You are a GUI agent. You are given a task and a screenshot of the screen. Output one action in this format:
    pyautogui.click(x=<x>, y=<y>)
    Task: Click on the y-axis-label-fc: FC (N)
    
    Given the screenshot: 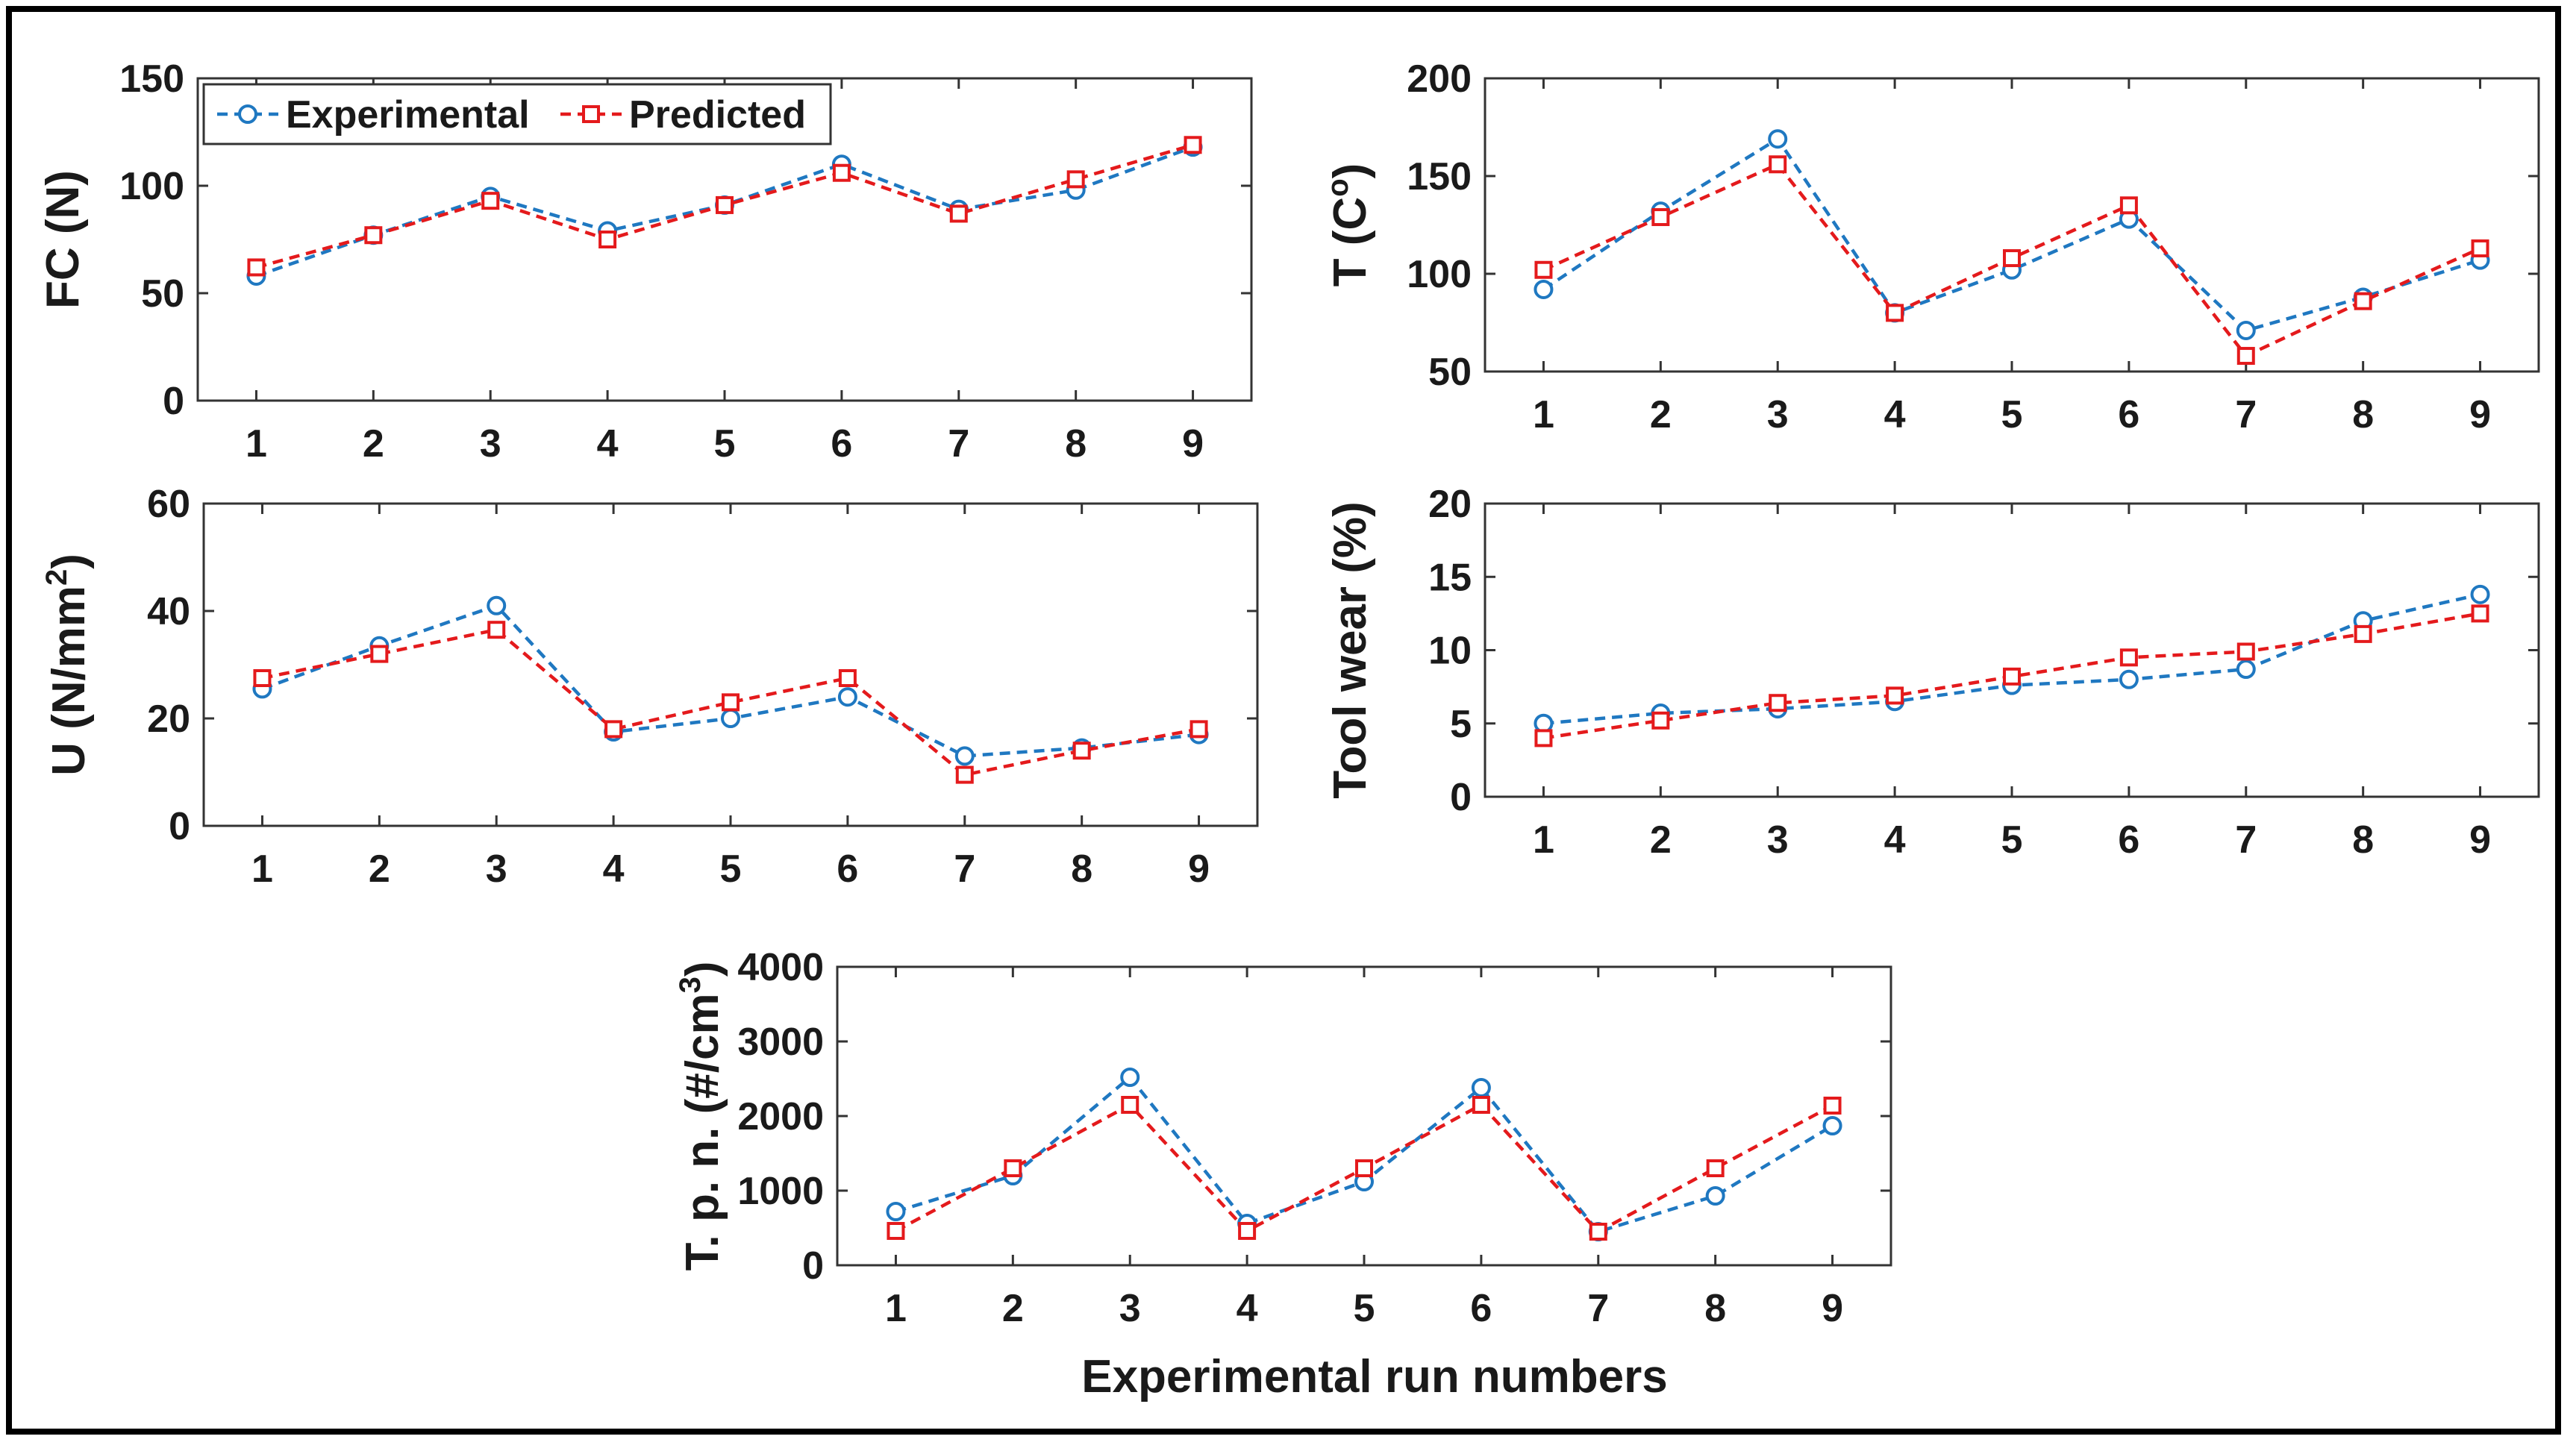 What is the action you would take?
    pyautogui.click(x=63, y=240)
    